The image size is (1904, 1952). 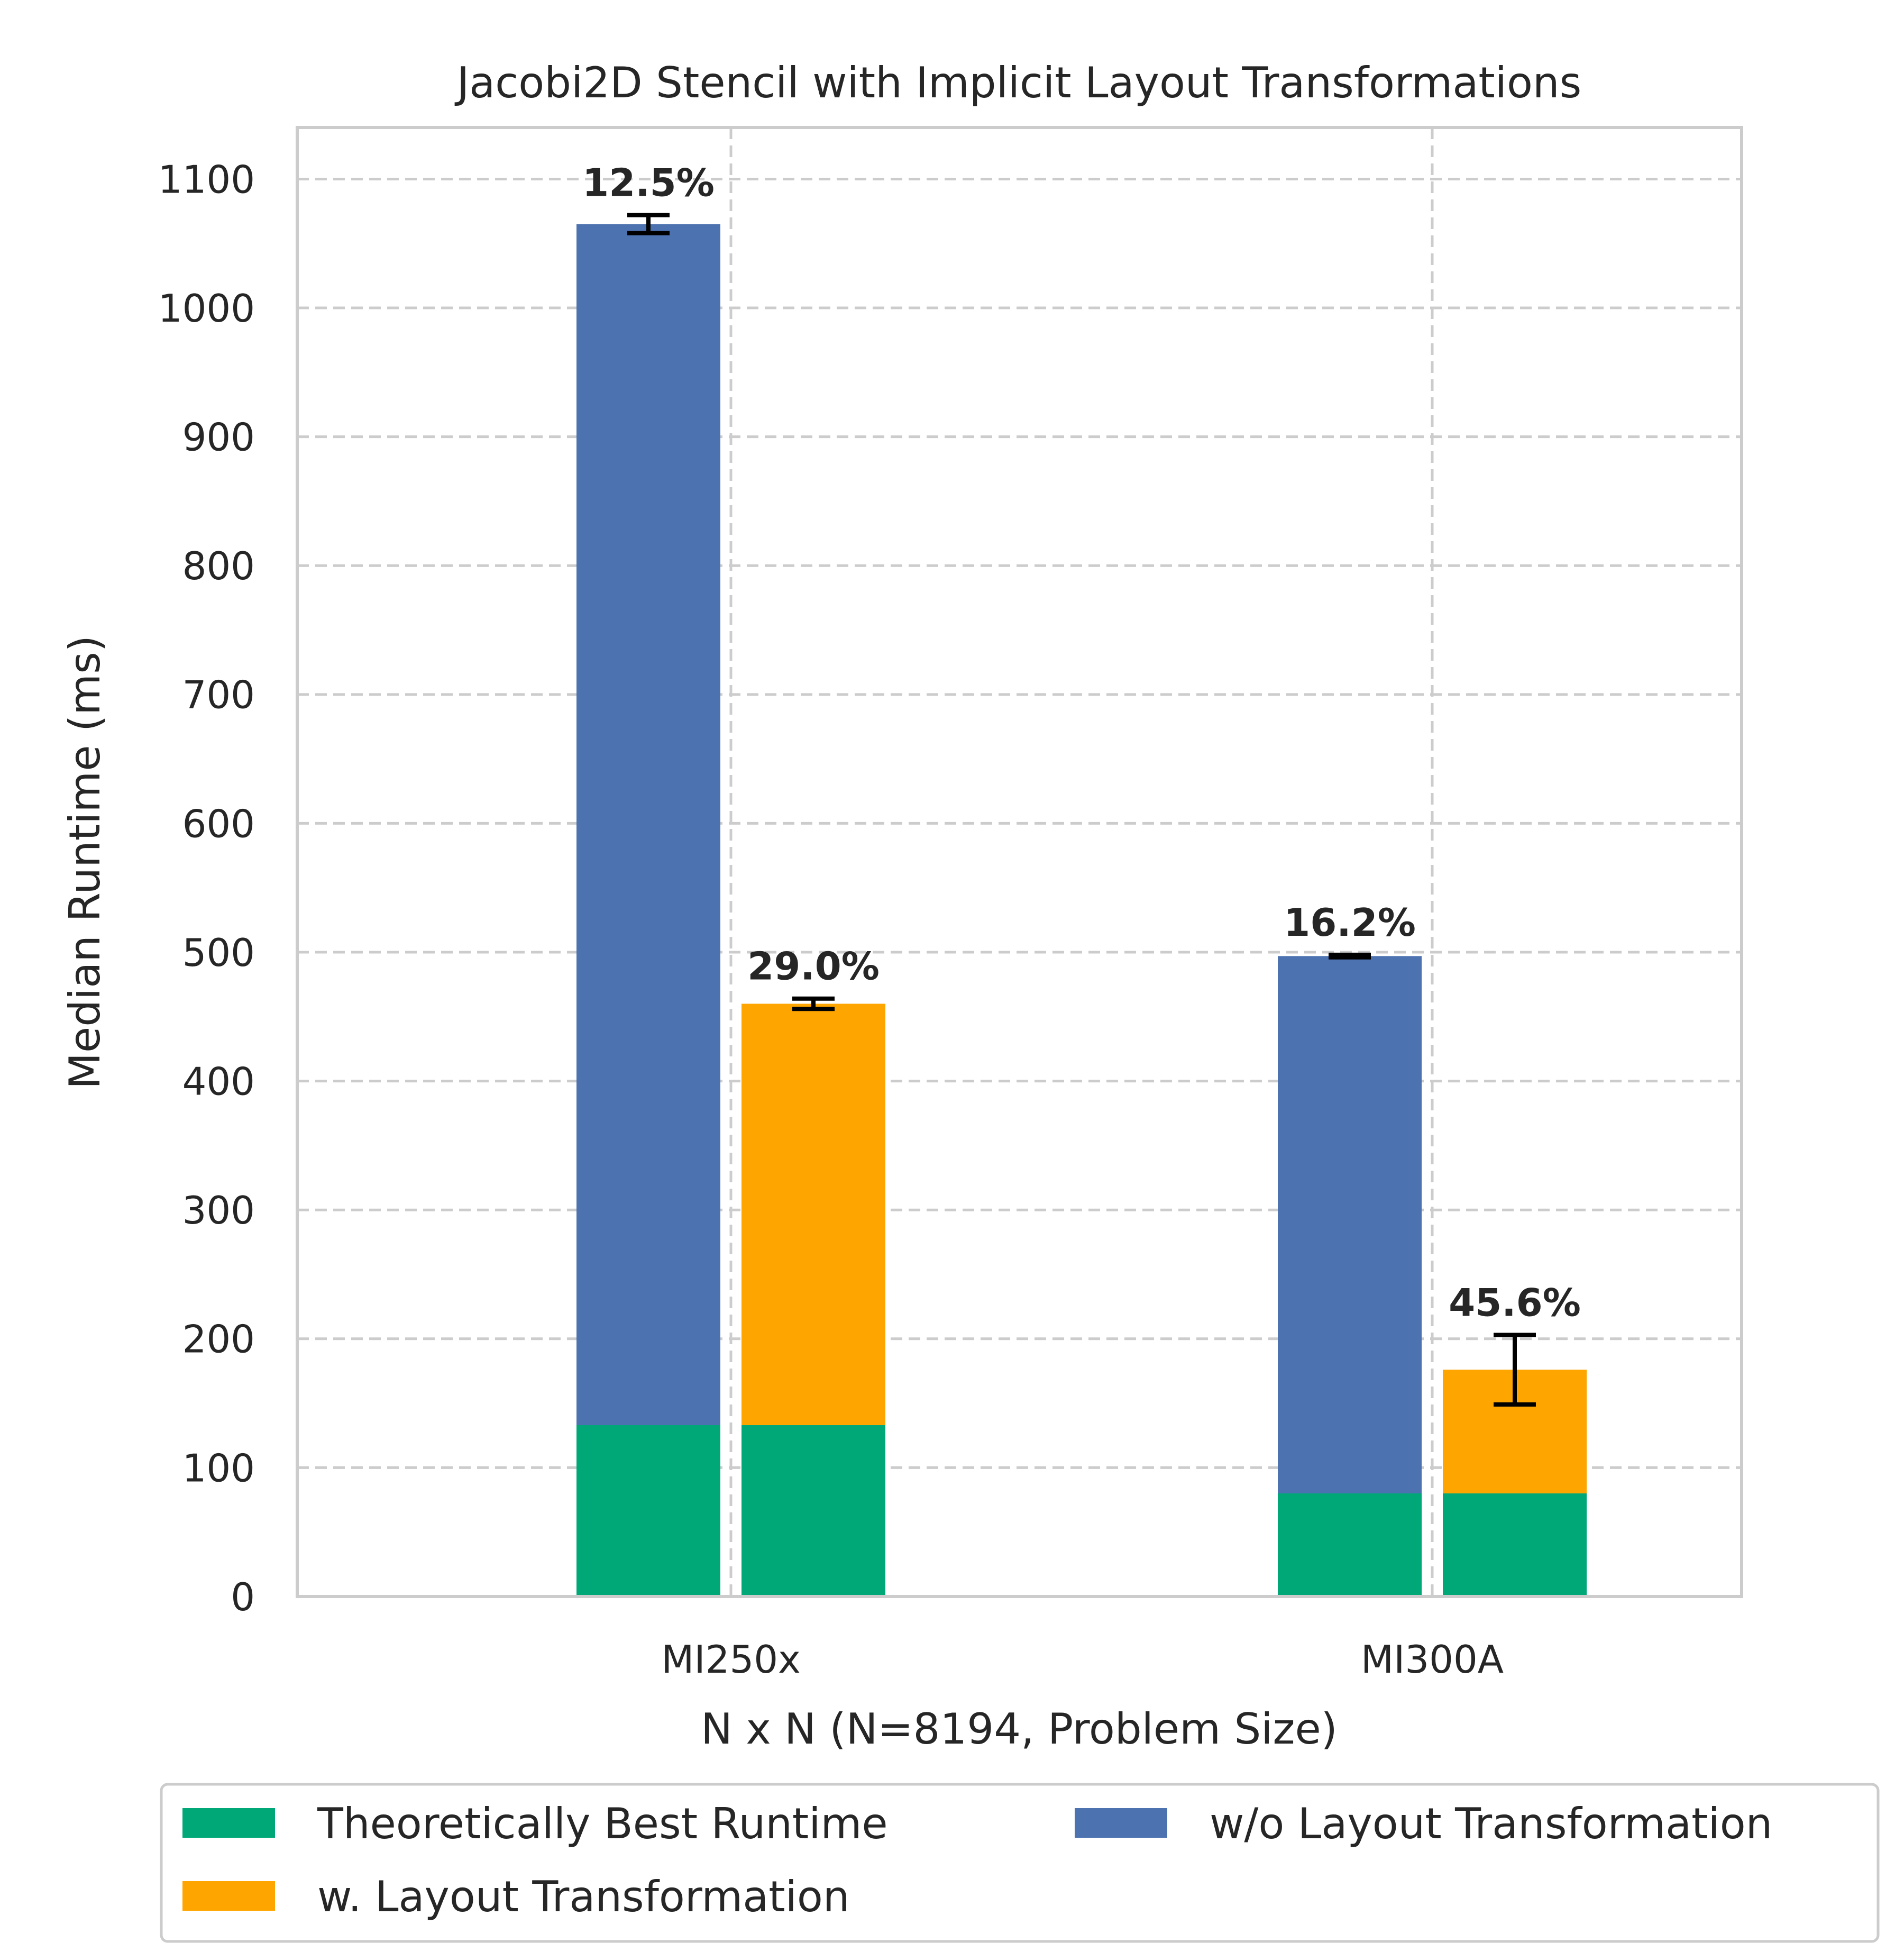 What do you see at coordinates (218, 1339) in the screenshot?
I see `y-tick-label: 200` at bounding box center [218, 1339].